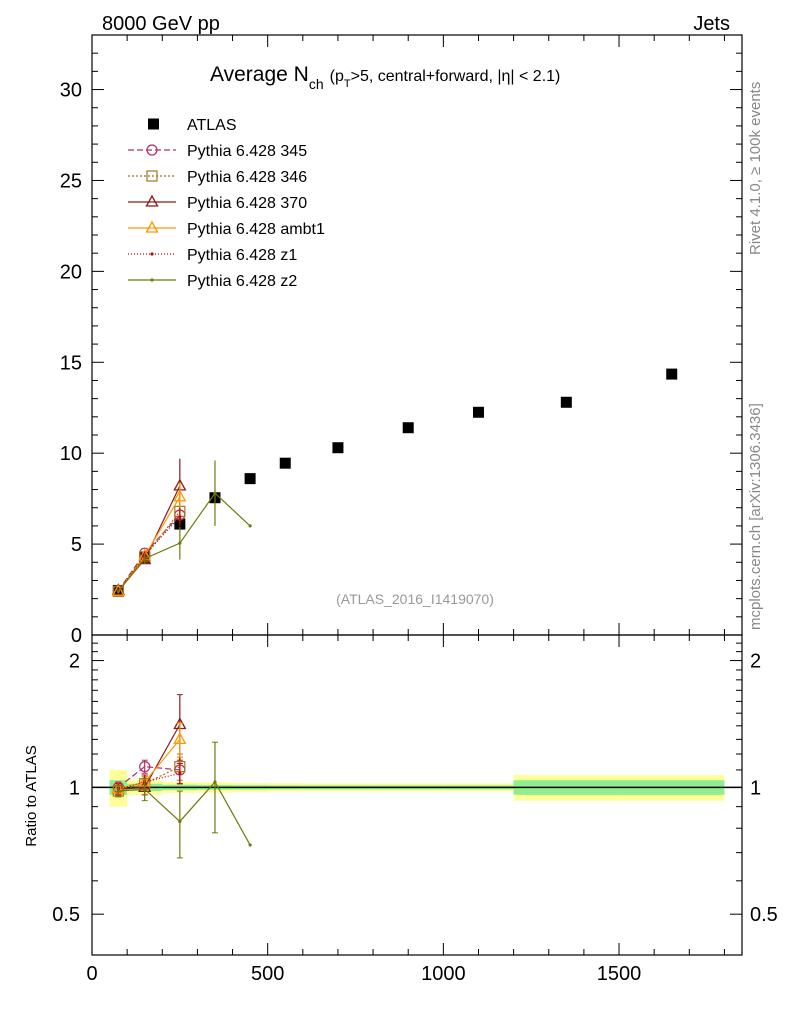  What do you see at coordinates (415, 599) in the screenshot?
I see `analysis-label: (ATLAS_2016_I1419070)` at bounding box center [415, 599].